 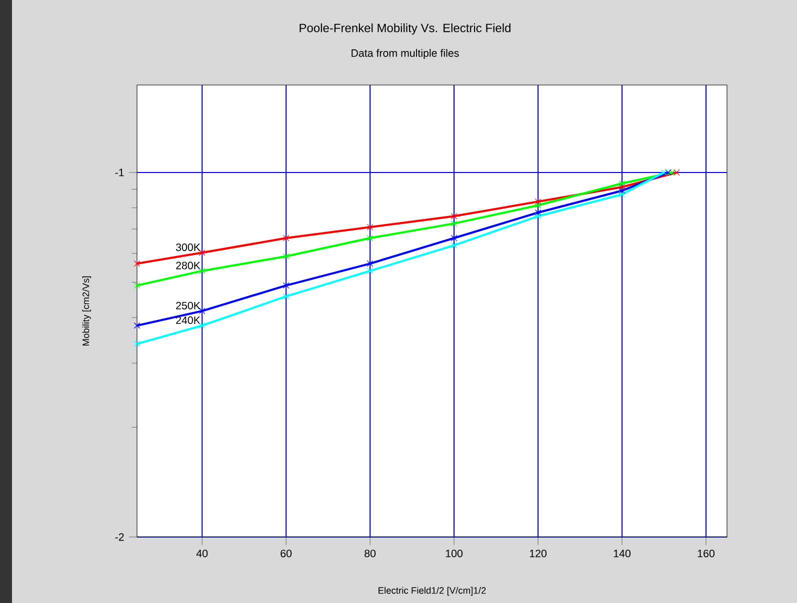 I want to click on chart-subtitle: Data from multiple files, so click(x=405, y=54).